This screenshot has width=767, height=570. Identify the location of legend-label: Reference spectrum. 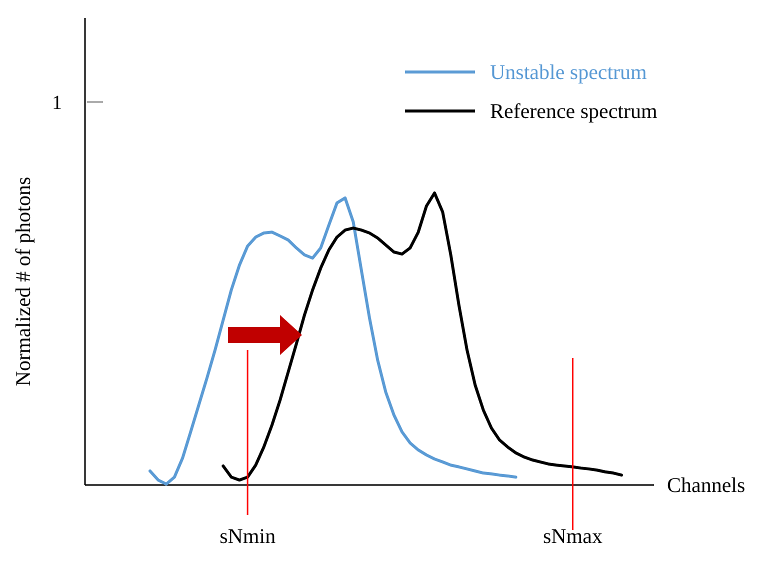
(574, 111).